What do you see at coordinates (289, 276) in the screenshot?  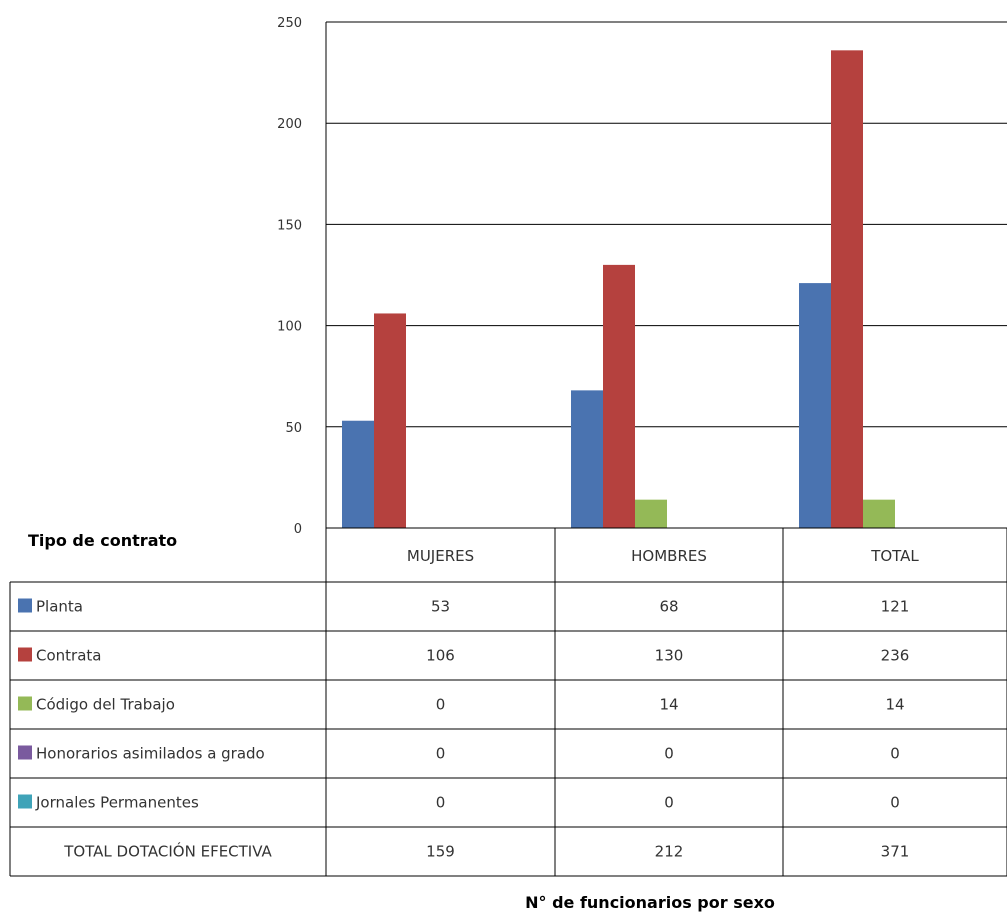 I see `y-tick-labels: 0 50 100 150 200 250` at bounding box center [289, 276].